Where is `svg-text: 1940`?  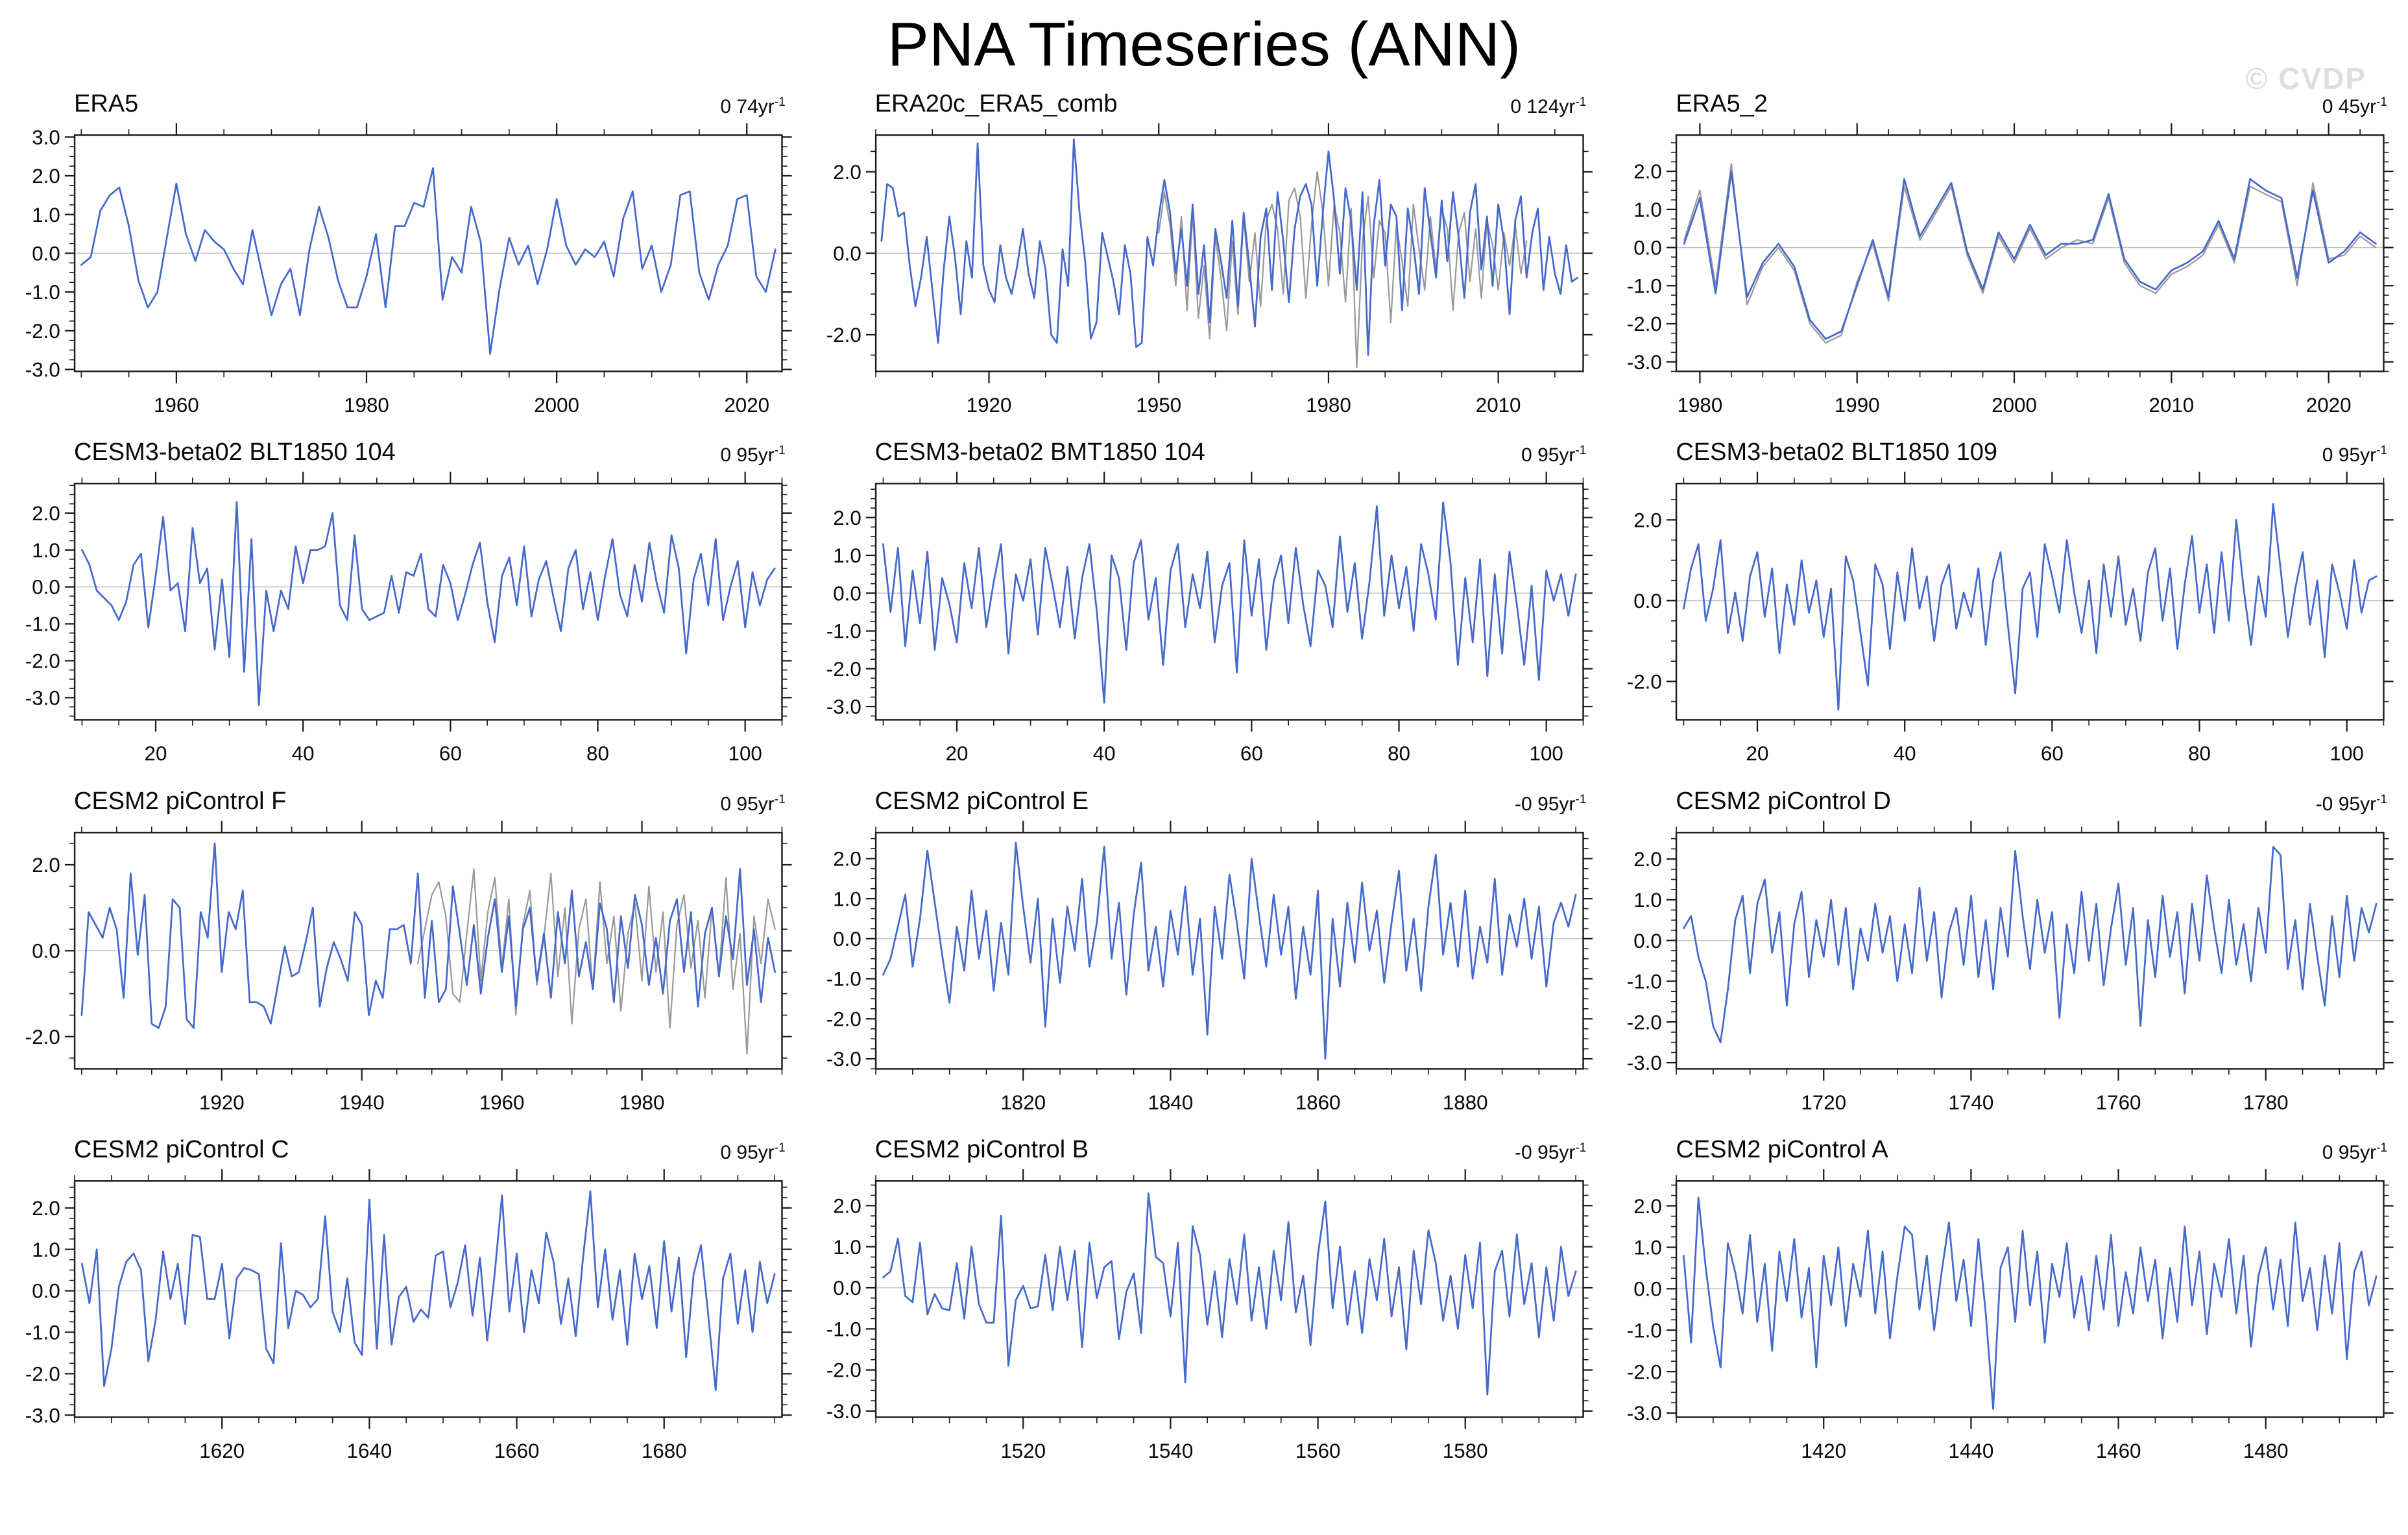
svg-text: 1940 is located at coordinates (362, 1102).